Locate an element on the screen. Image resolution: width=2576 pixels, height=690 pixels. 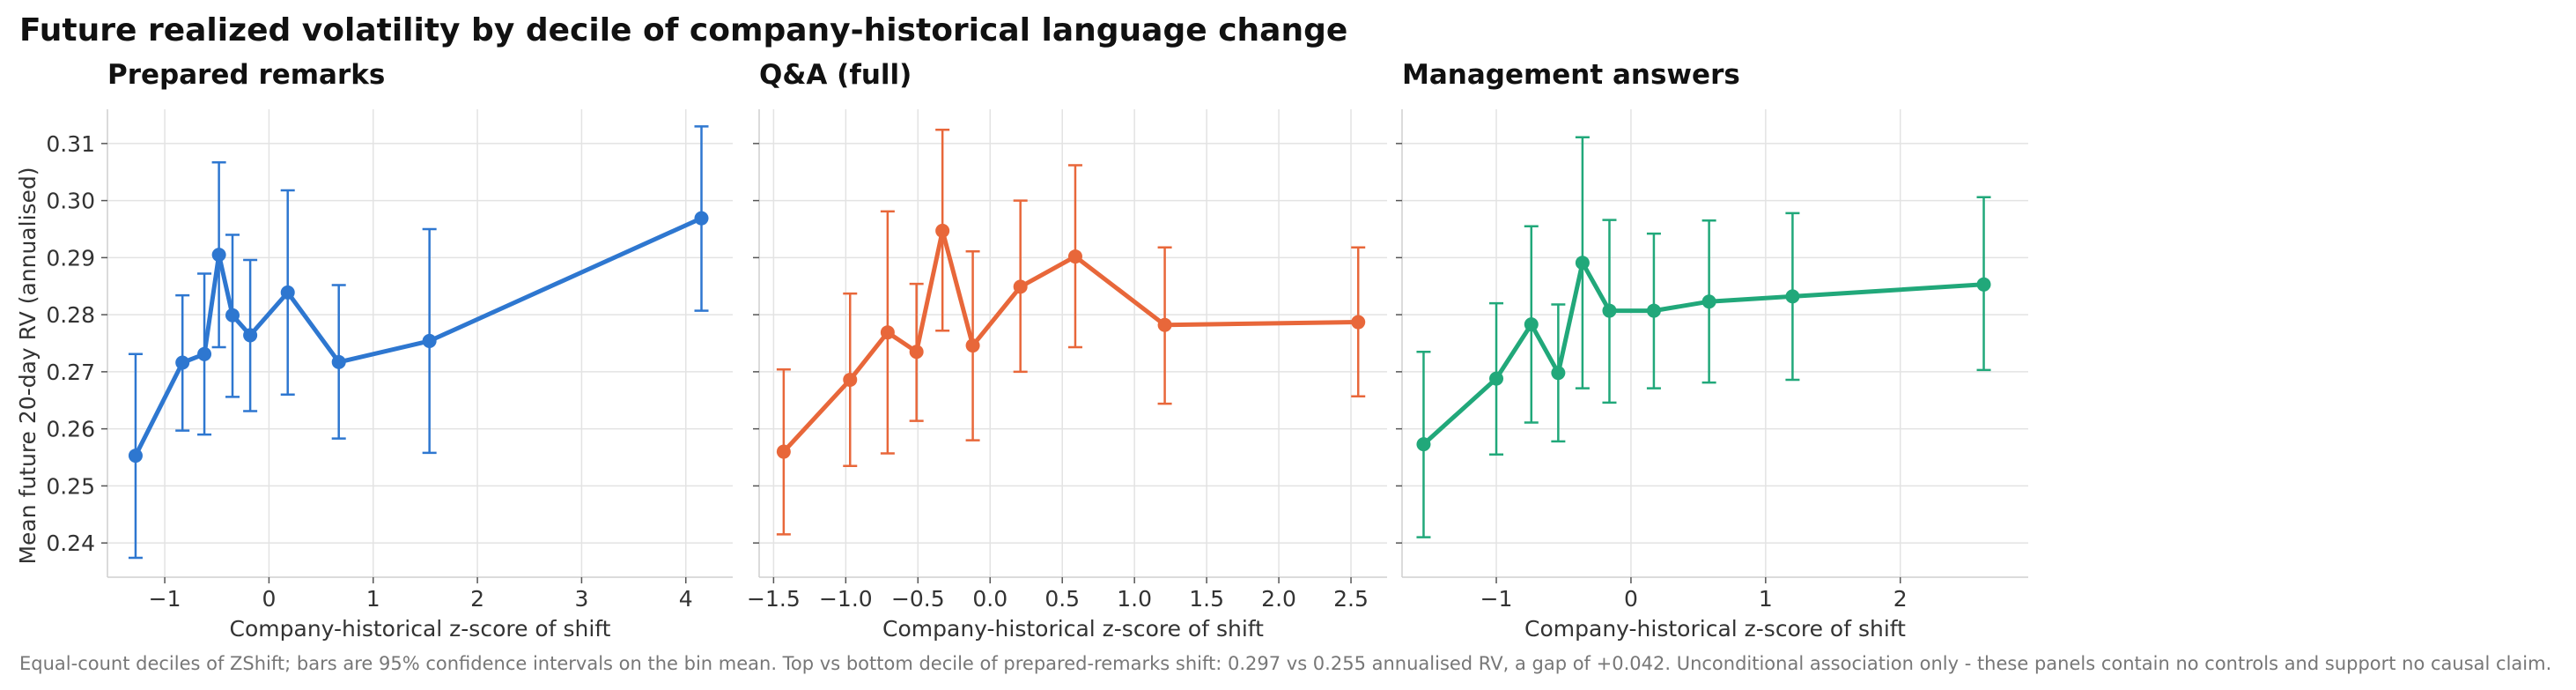
x-tick-label: 4 is located at coordinates (686, 599).